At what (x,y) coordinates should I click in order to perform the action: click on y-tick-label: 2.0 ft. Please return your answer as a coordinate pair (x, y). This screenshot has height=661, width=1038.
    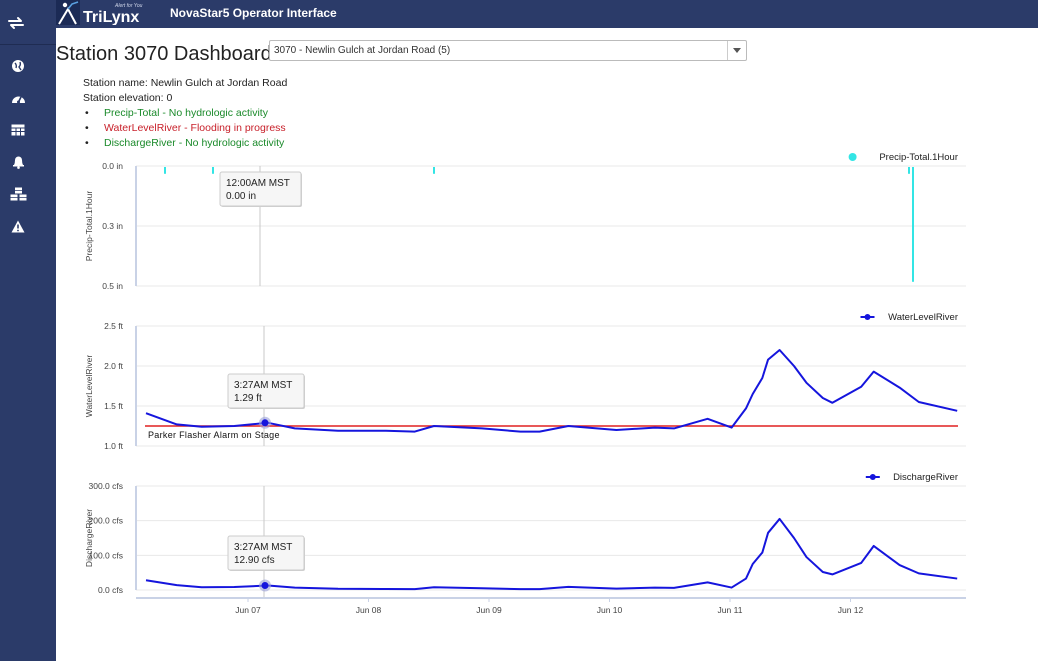
    Looking at the image, I should click on (114, 366).